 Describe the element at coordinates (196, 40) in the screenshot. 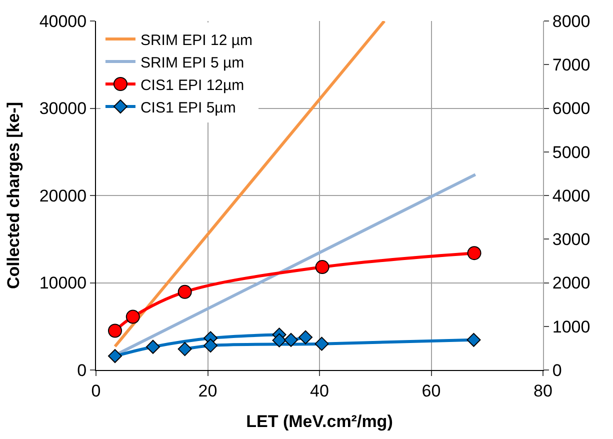

I see `legend-label: SRIM EPI 12 µm` at that location.